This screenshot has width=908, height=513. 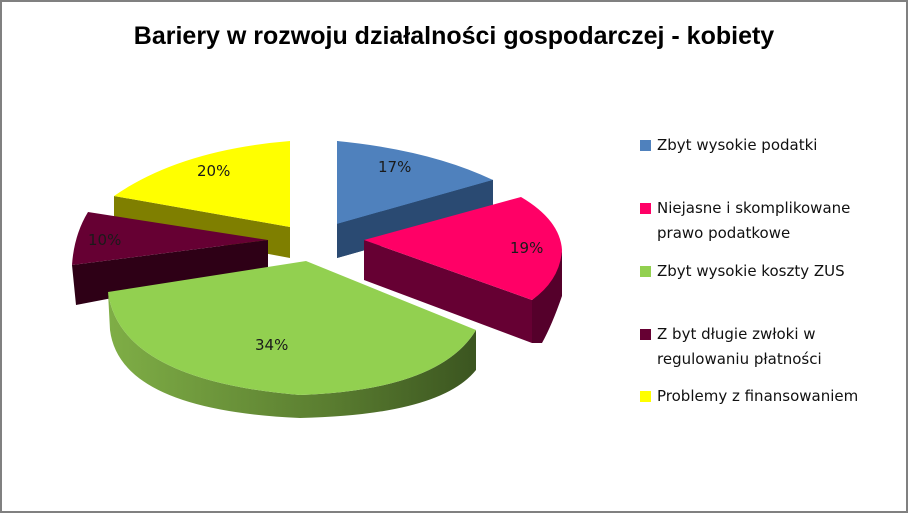 I want to click on pie-slice-blue: 17%, so click(x=415, y=199).